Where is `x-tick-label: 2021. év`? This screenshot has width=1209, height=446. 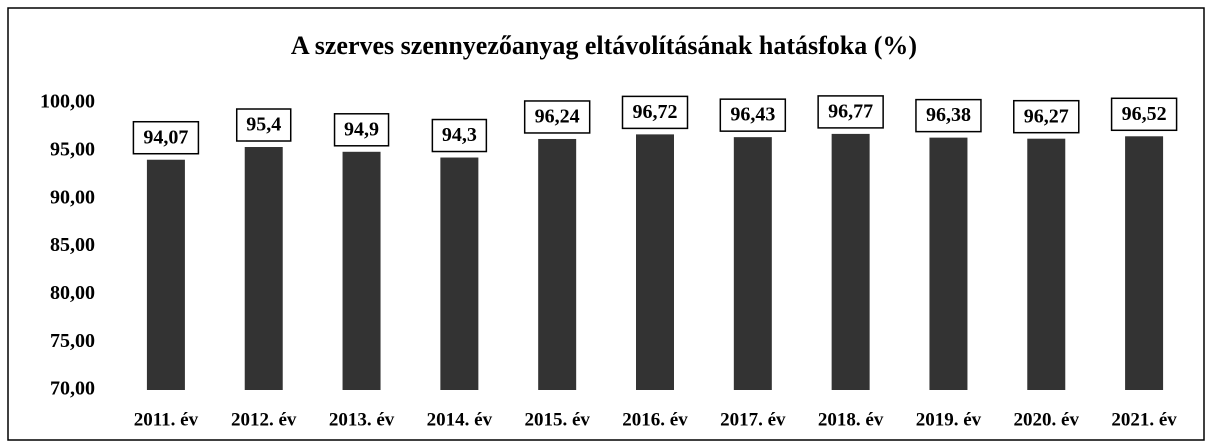
x-tick-label: 2021. év is located at coordinates (1144, 419).